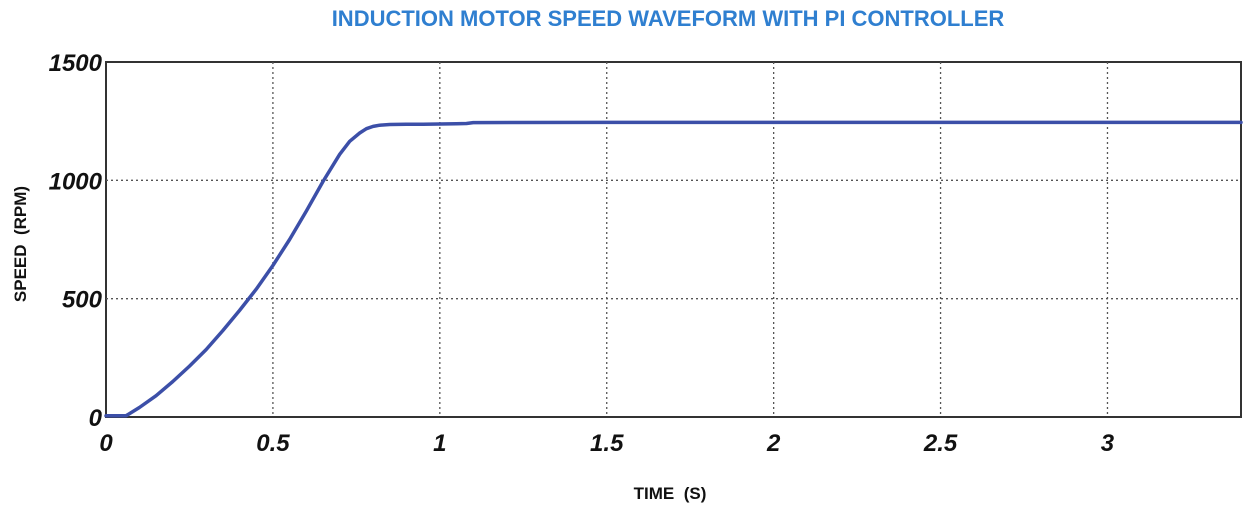  Describe the element at coordinates (773, 443) in the screenshot. I see `x-tick-label: 2` at that location.